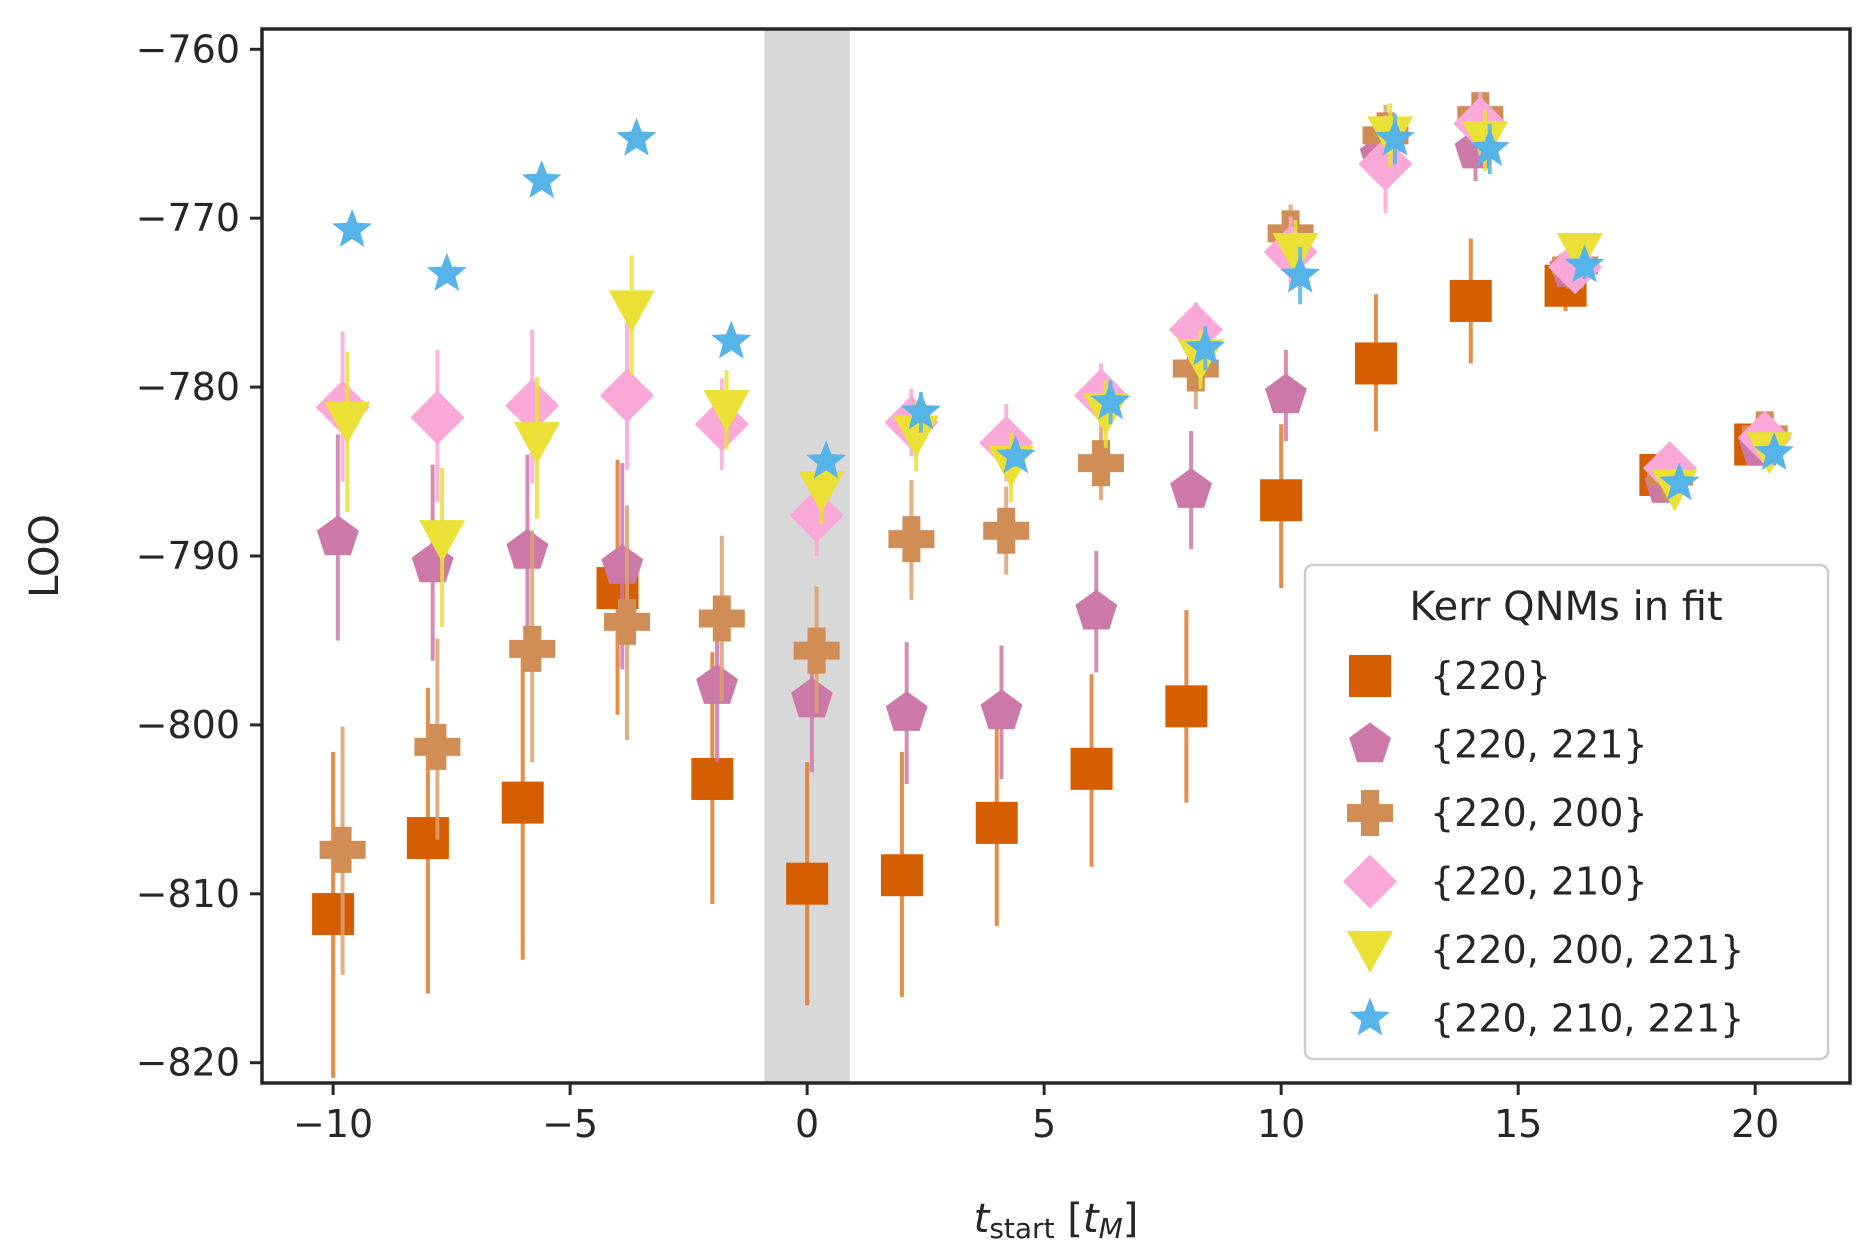 This screenshot has width=1872, height=1260. Describe the element at coordinates (807, 1124) in the screenshot. I see `x-tick-label: 0` at that location.